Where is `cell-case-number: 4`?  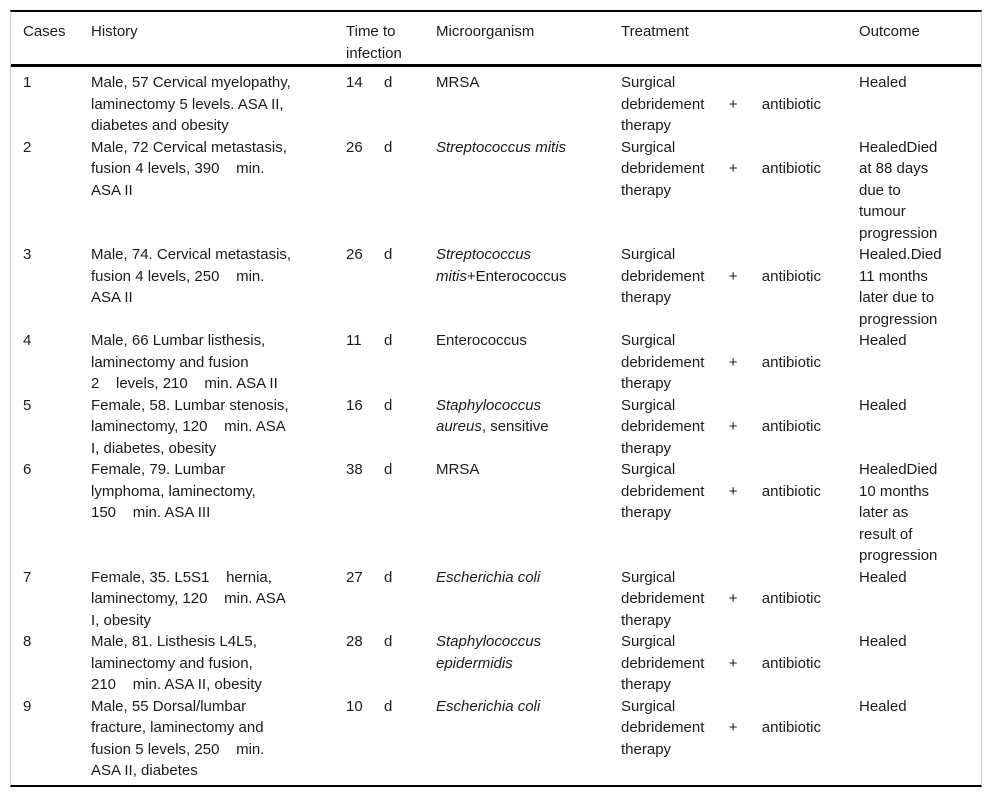 cell-case-number: 4 is located at coordinates (27, 340).